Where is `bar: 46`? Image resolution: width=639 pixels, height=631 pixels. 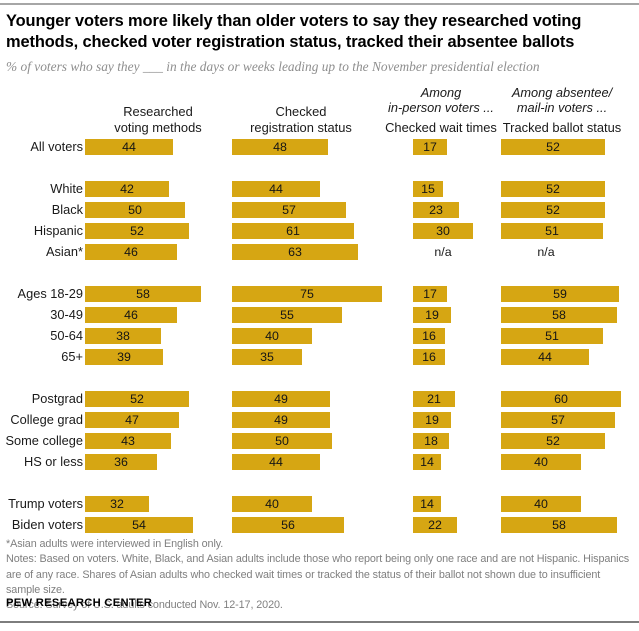 bar: 46 is located at coordinates (131, 252).